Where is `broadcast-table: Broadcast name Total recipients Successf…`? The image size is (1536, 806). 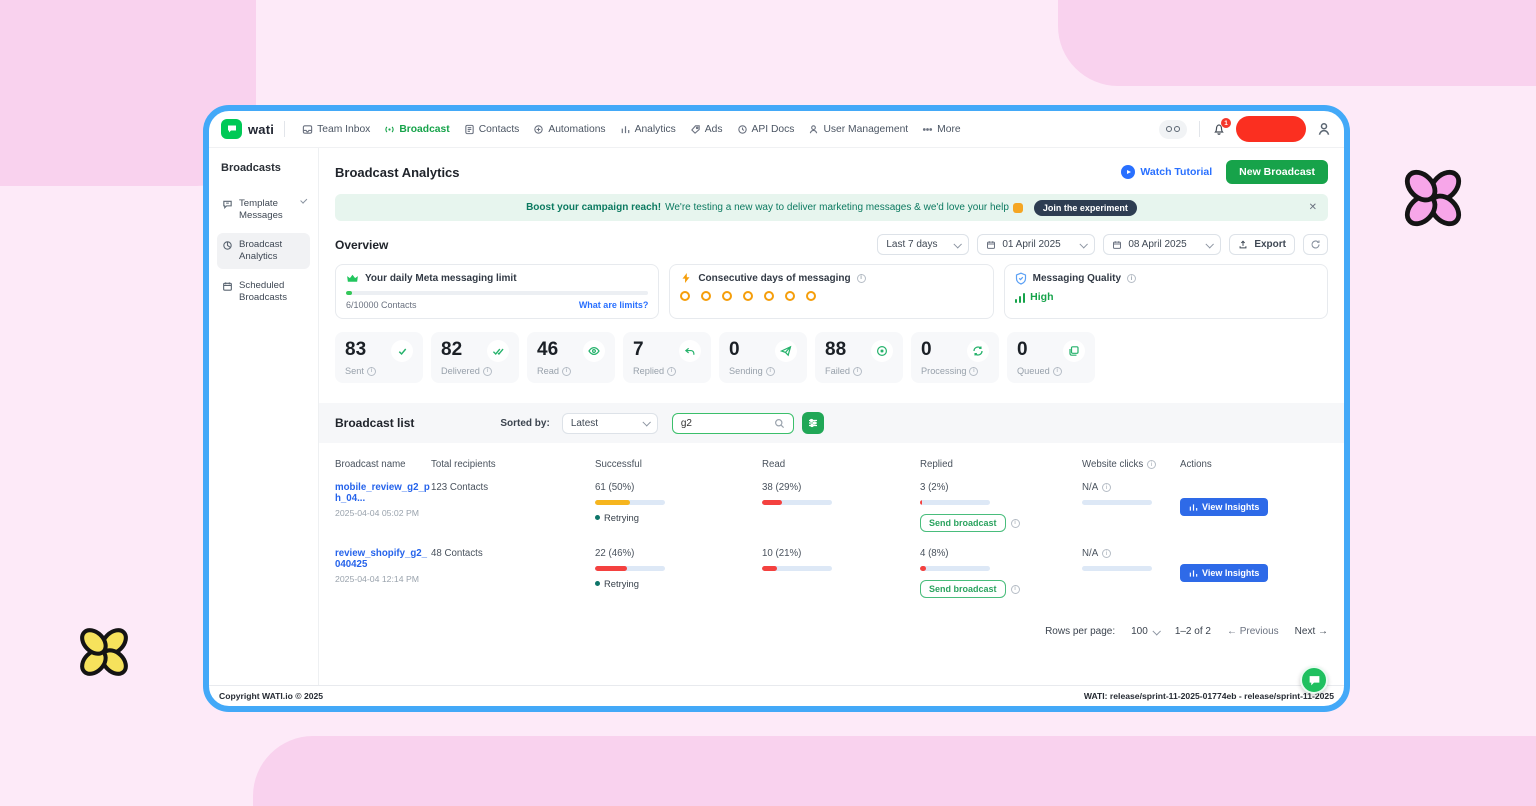 broadcast-table: Broadcast name Total recipients Successf… is located at coordinates (831, 535).